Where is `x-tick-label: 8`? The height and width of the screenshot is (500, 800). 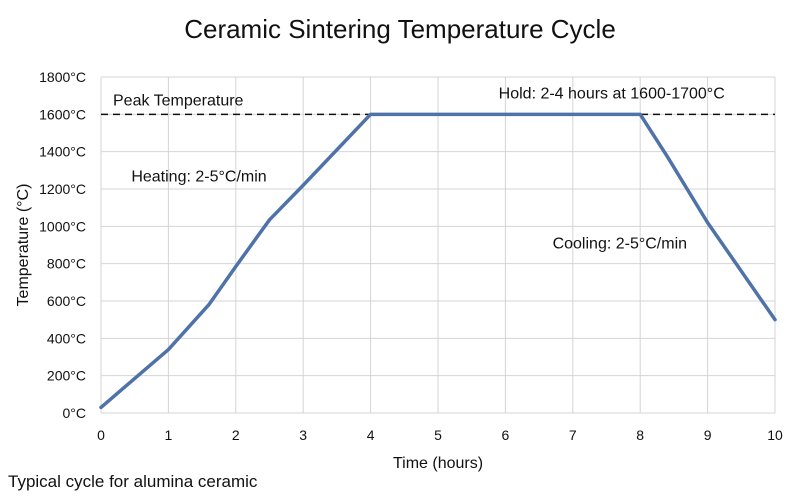 x-tick-label: 8 is located at coordinates (640, 435).